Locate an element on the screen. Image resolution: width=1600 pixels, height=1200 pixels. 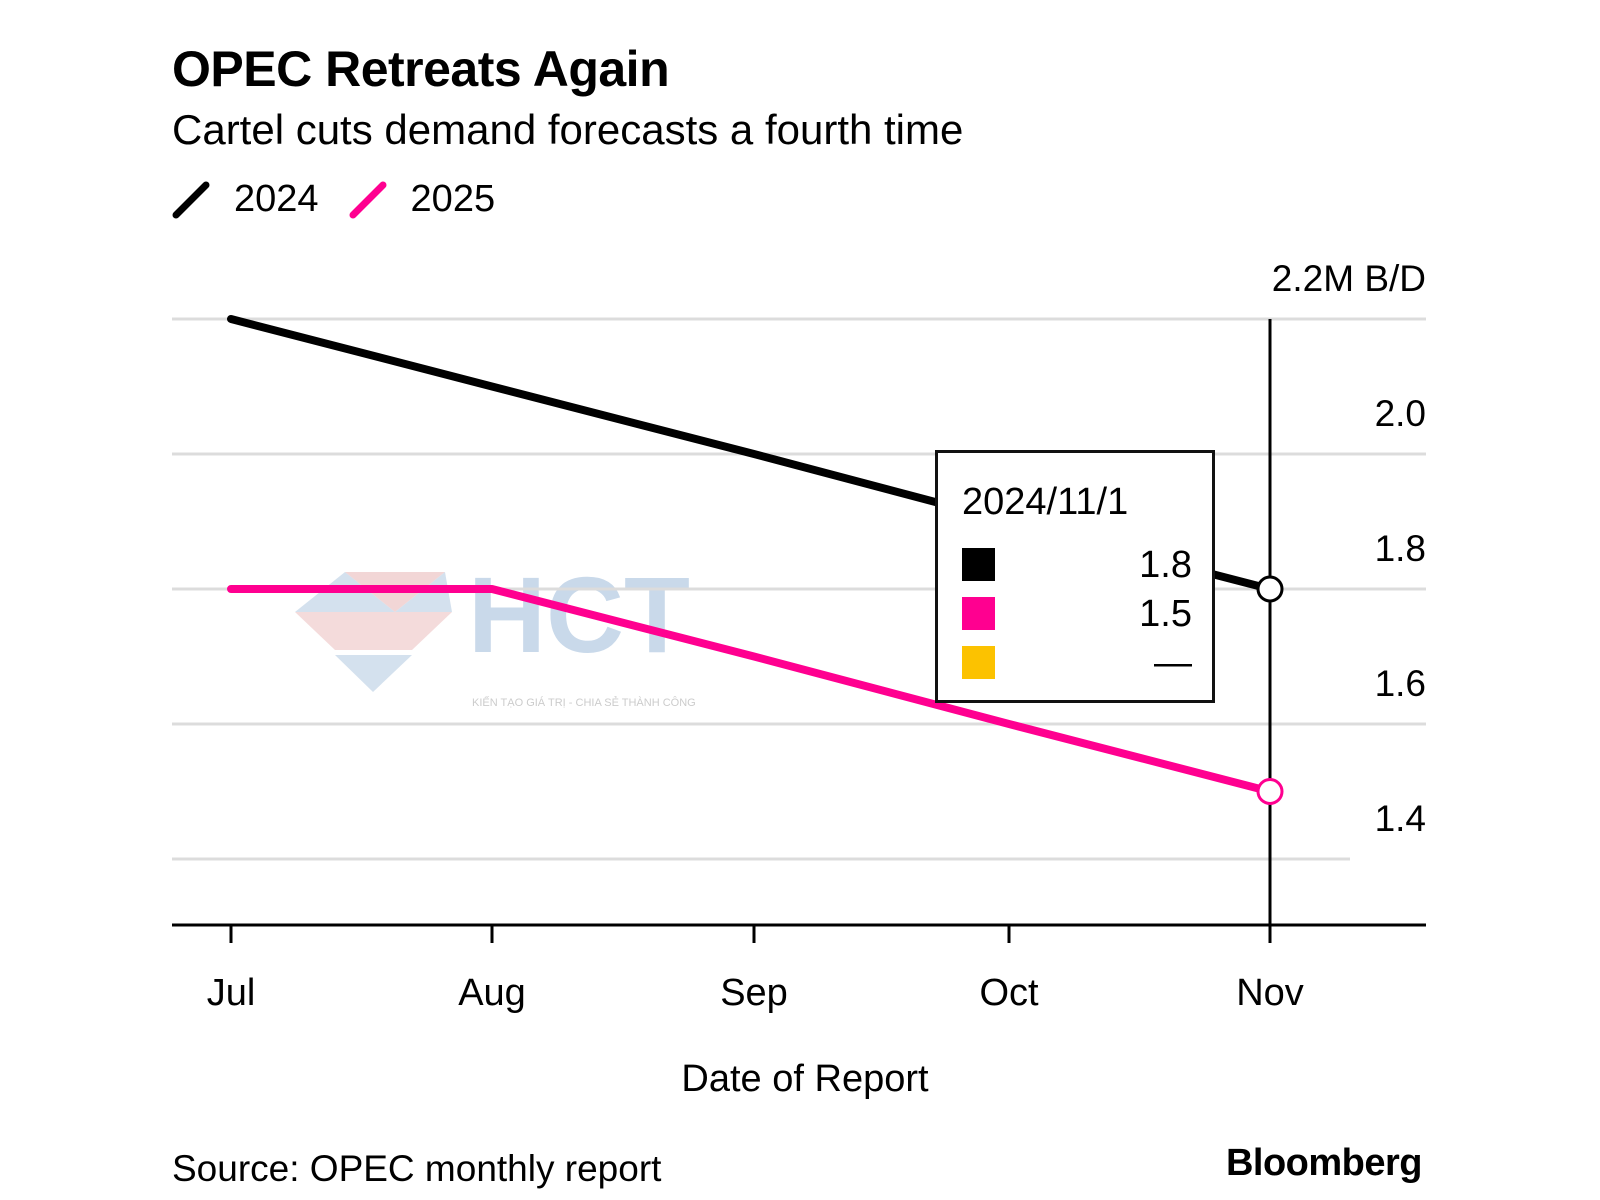
legend-swatch-2025 is located at coordinates (368, 199).